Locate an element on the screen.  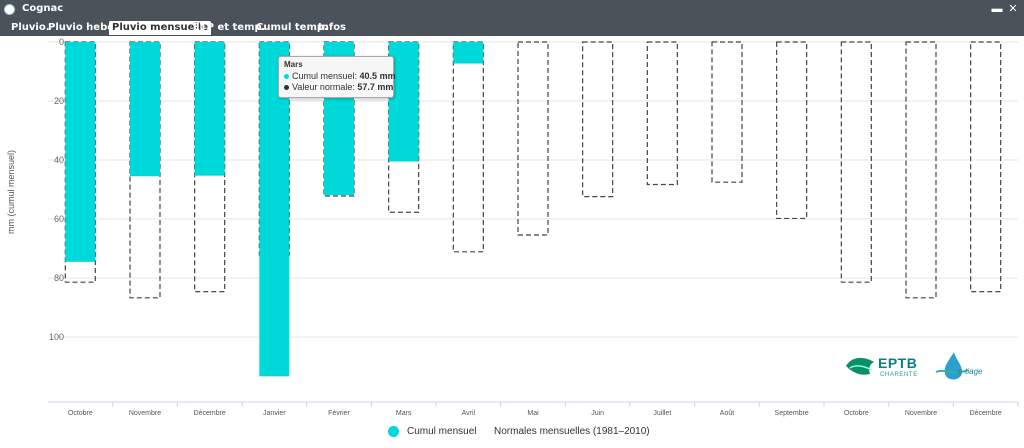
tooltip-row-normale: Valeur normale: 57.7 mm is located at coordinates (338, 87).